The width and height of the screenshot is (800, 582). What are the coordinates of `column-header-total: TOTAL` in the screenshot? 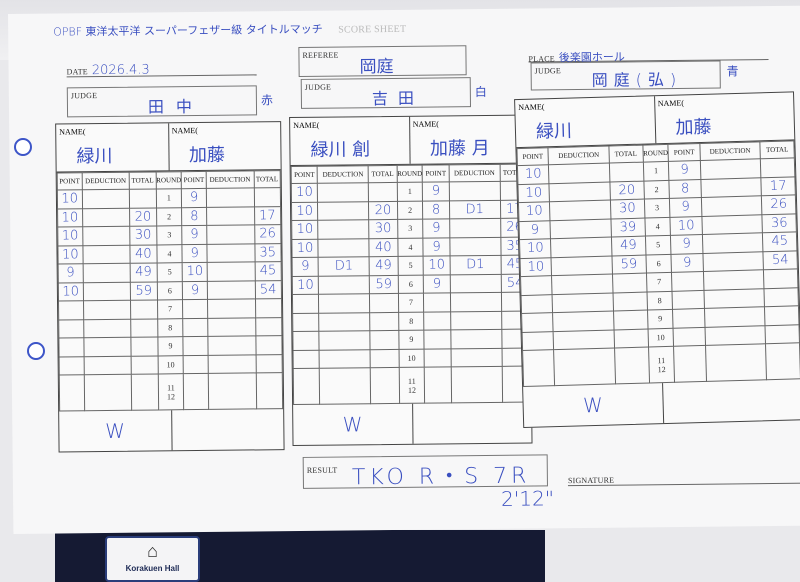 It's located at (777, 149).